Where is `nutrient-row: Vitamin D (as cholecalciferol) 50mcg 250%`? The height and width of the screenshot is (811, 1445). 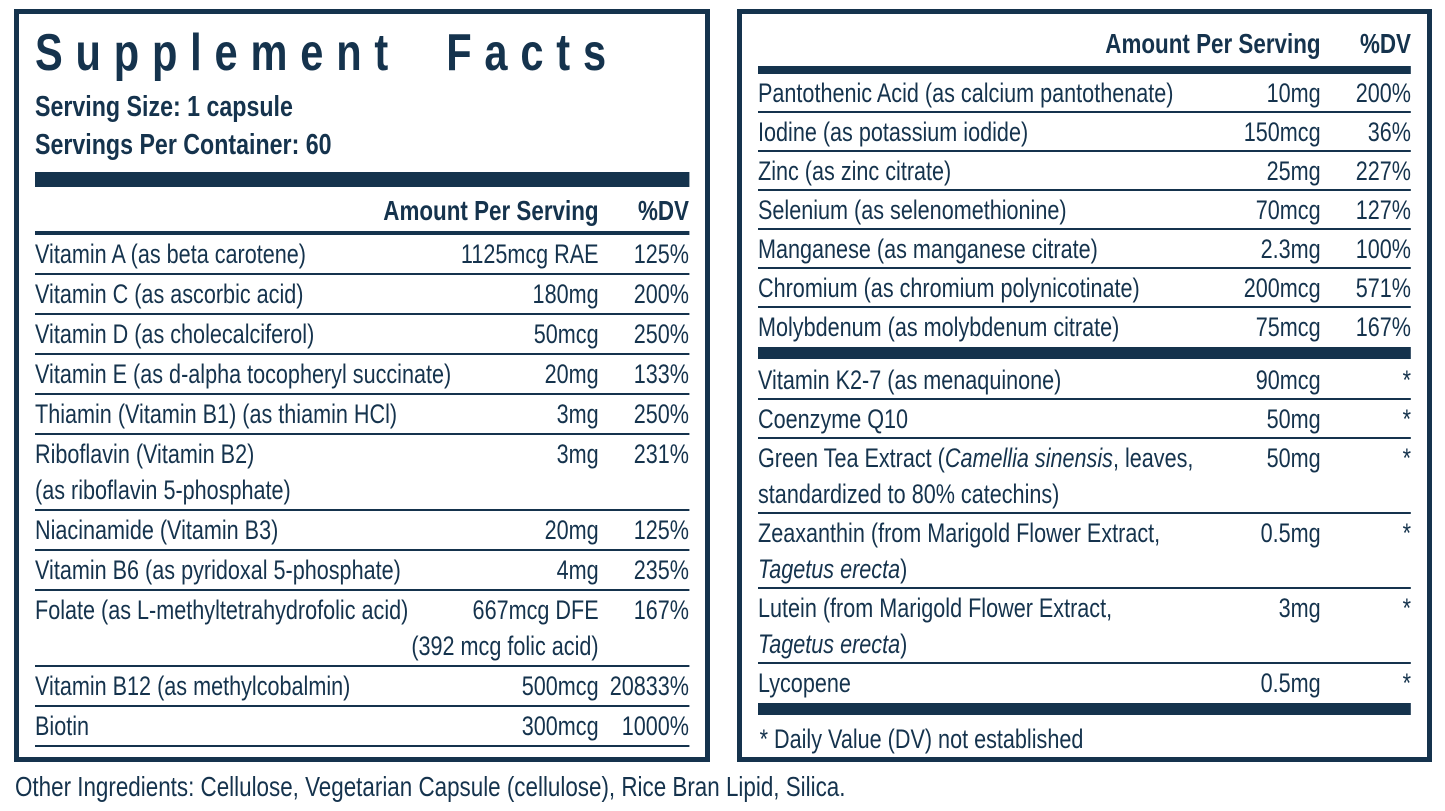
nutrient-row: Vitamin D (as cholecalciferol) 50mcg 250% is located at coordinates (362, 333).